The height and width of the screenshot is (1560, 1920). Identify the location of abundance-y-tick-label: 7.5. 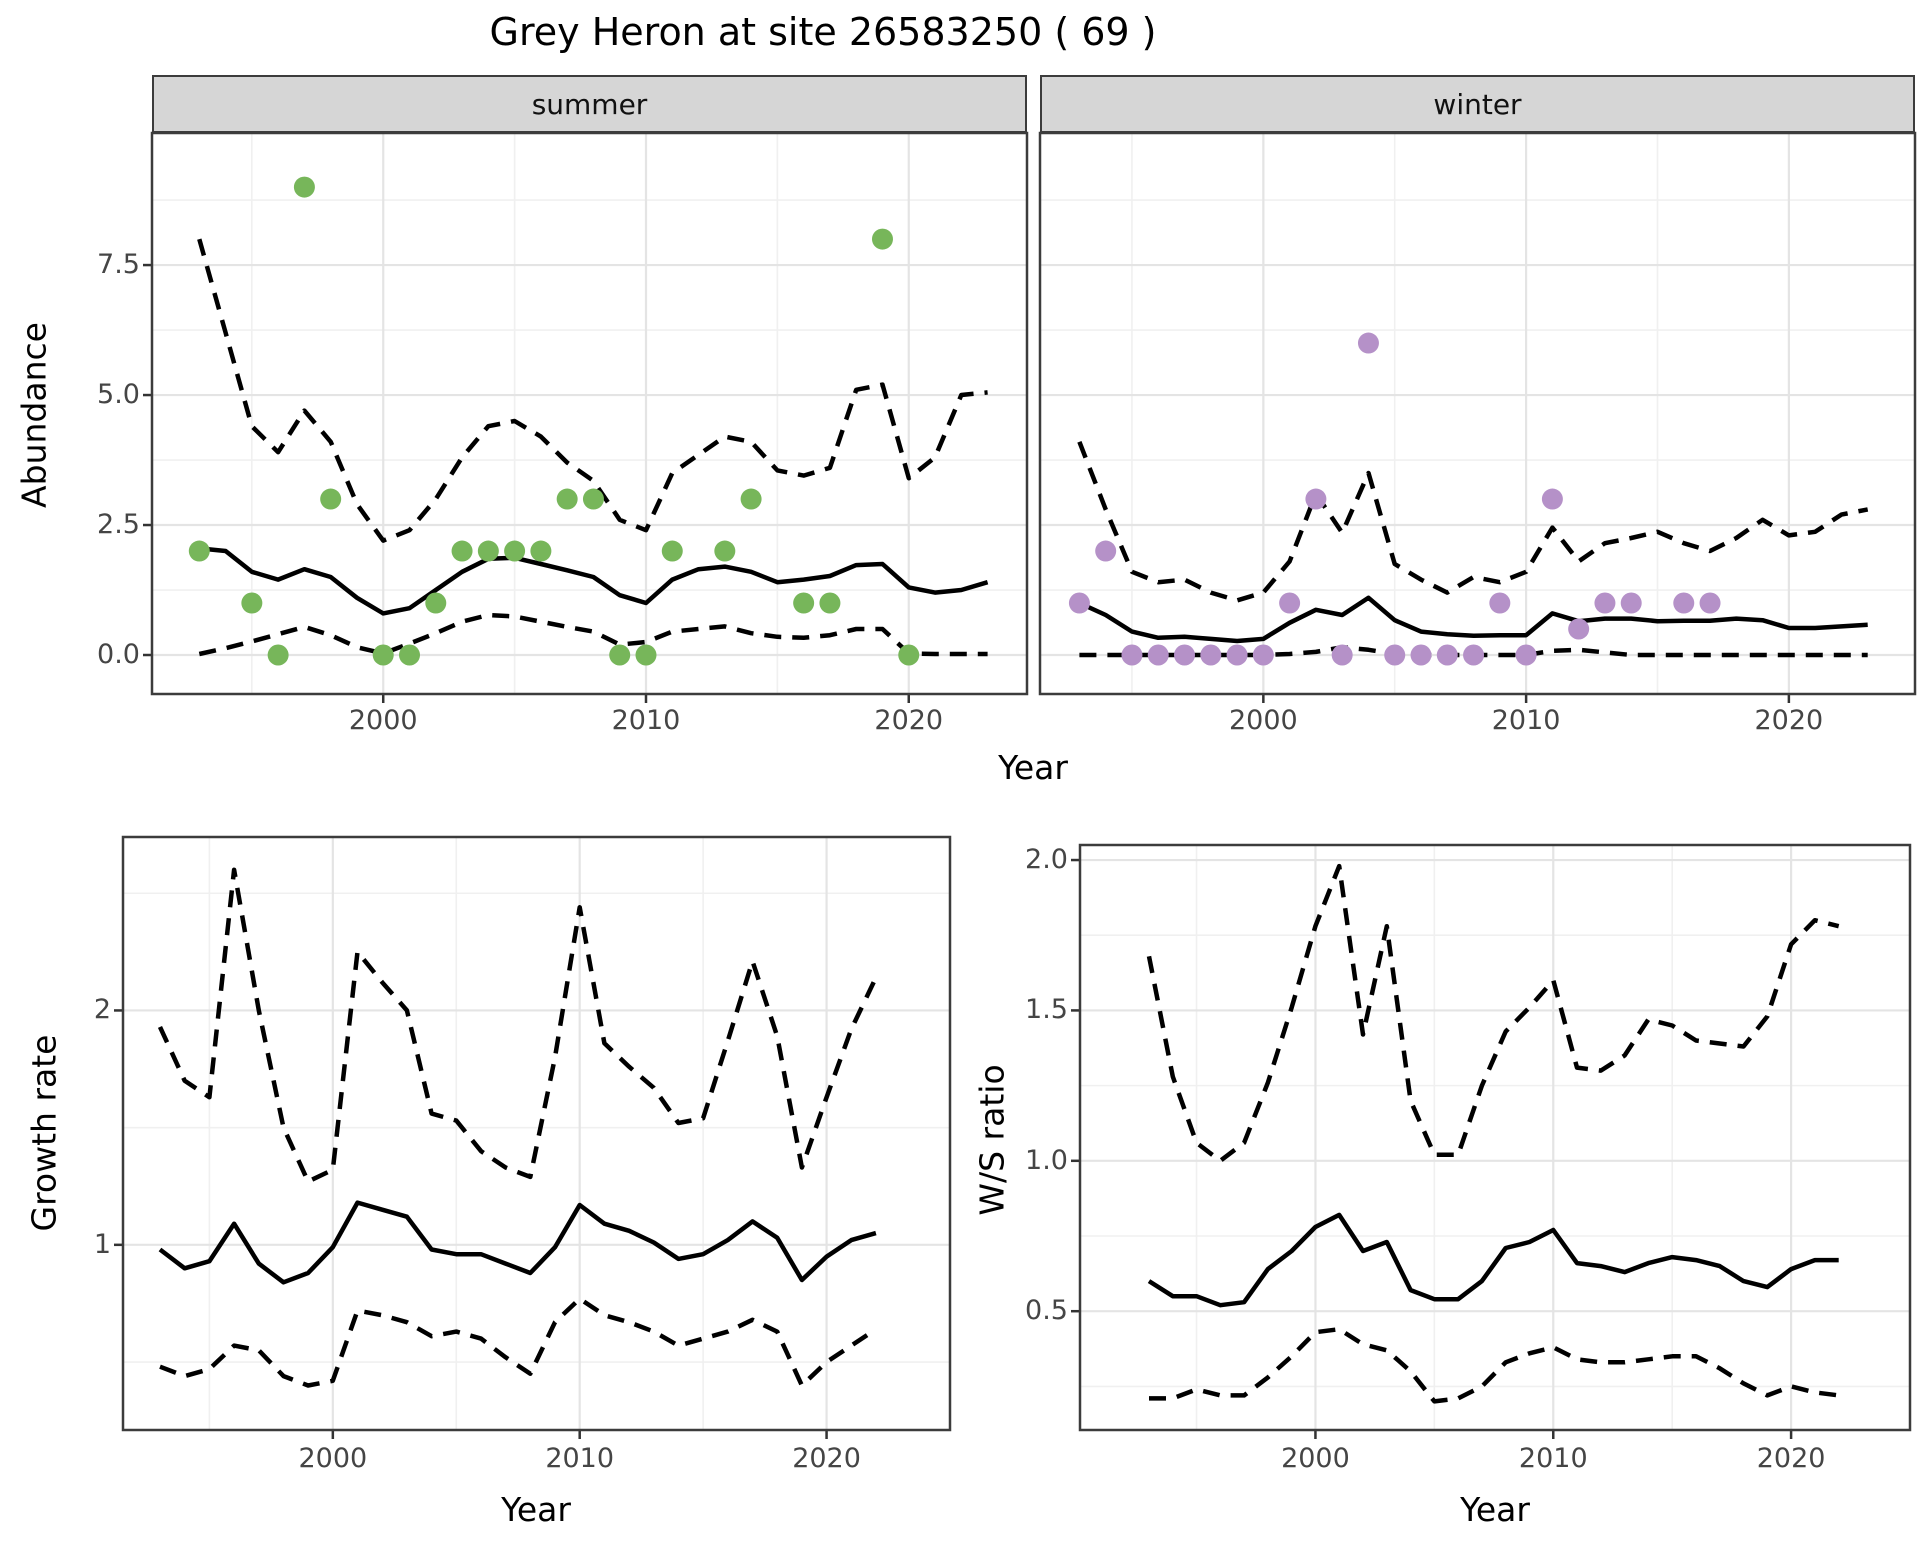
(118, 265).